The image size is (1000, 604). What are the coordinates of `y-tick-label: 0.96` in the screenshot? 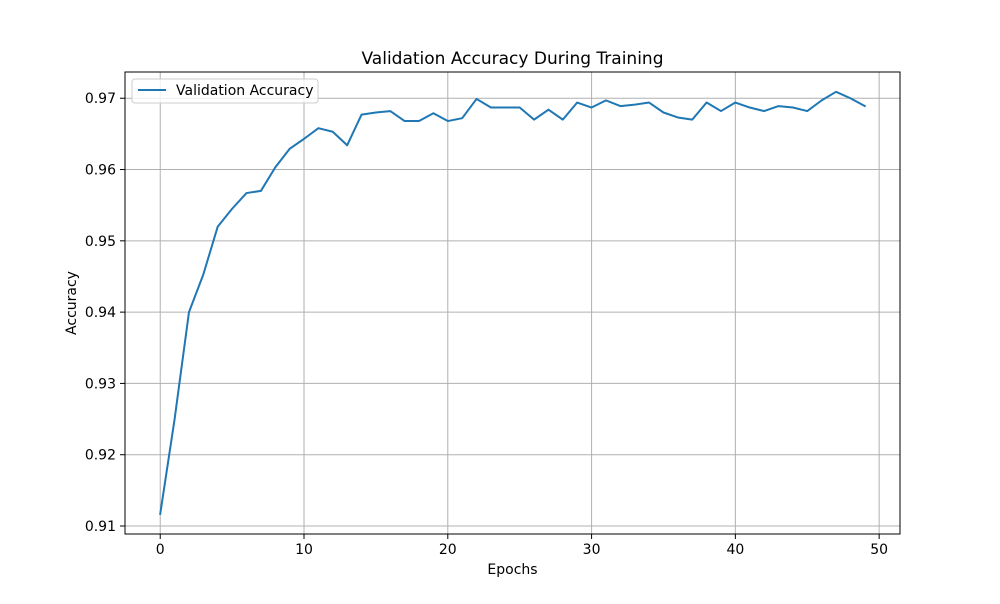 It's located at (100, 171).